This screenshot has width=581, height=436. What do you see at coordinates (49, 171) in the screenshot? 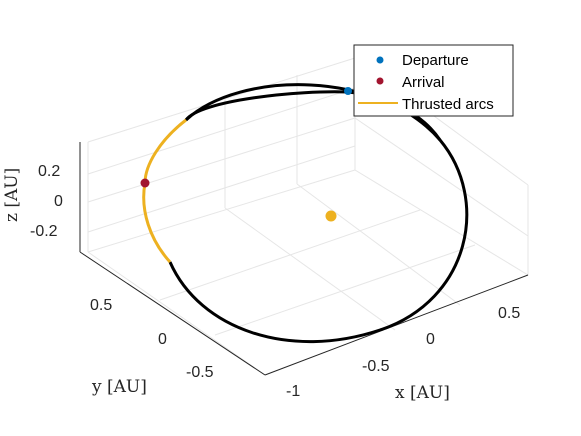
I see `z-tick-label: 0.2` at bounding box center [49, 171].